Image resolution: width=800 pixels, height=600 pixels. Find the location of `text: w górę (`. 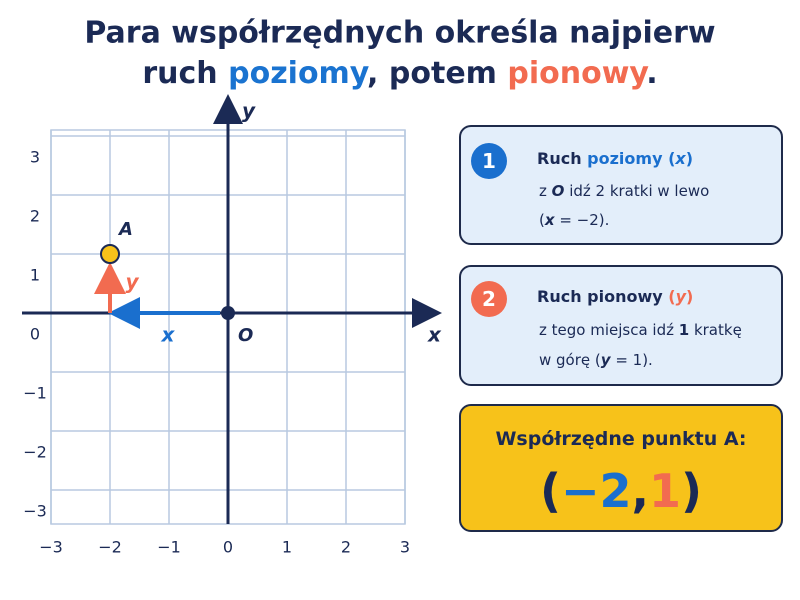

text: w górę ( is located at coordinates (570, 360).